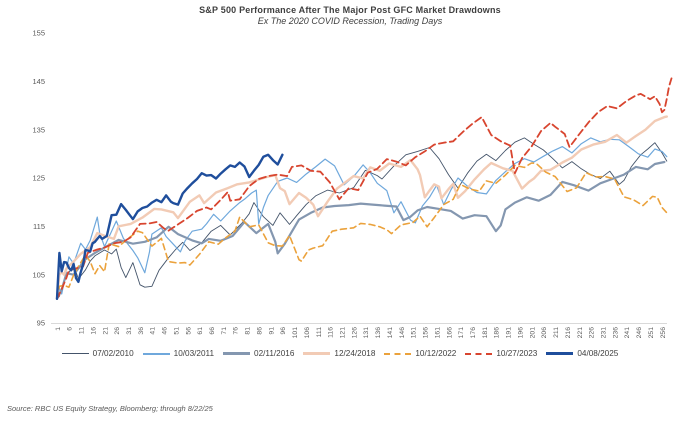 The height and width of the screenshot is (423, 680). Describe the element at coordinates (598, 353) in the screenshot. I see `legend-label-2025: 04/08/2025` at that location.